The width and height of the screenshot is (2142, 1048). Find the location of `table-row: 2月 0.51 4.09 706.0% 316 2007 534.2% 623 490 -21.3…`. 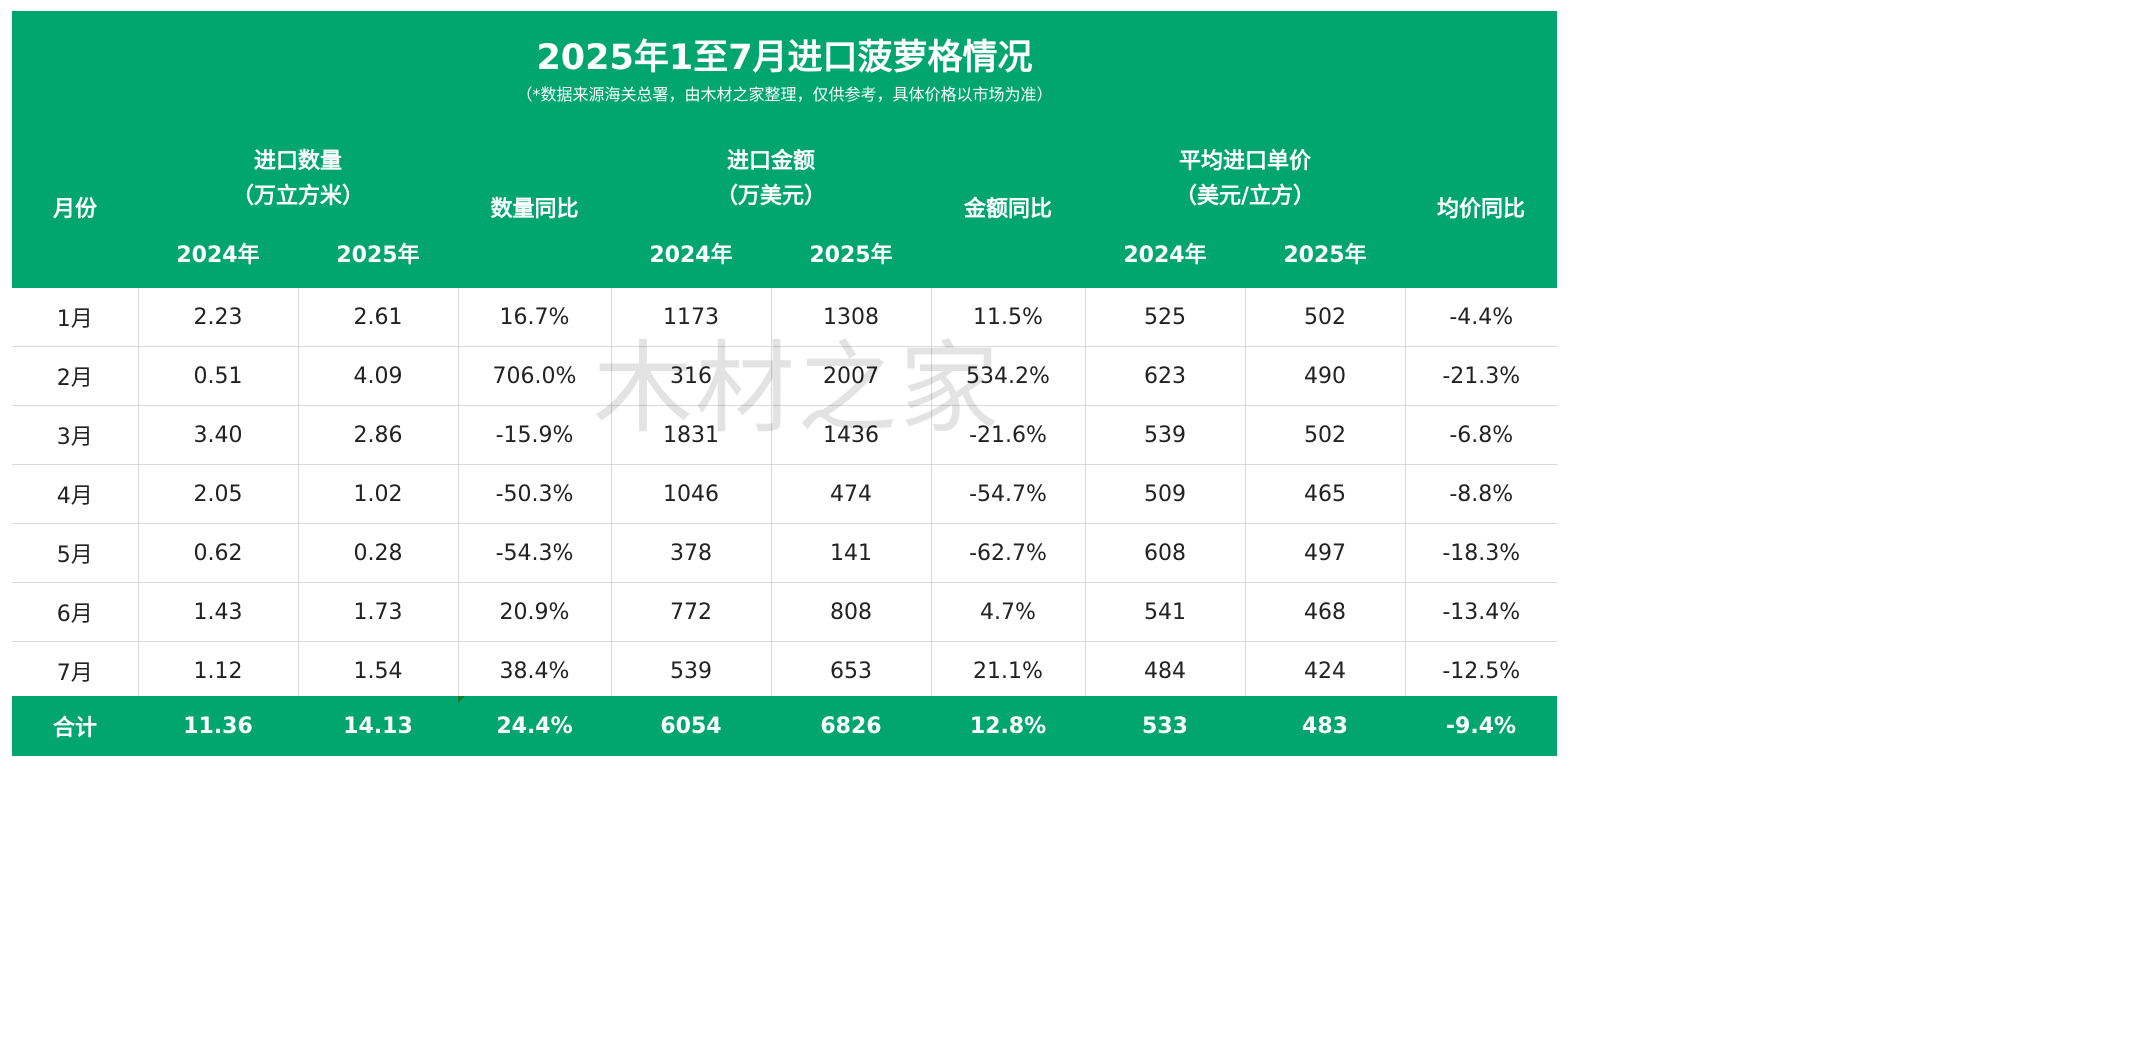

table-row: 2月 0.51 4.09 706.0% 316 2007 534.2% 623 490 -21.3… is located at coordinates (784, 376).